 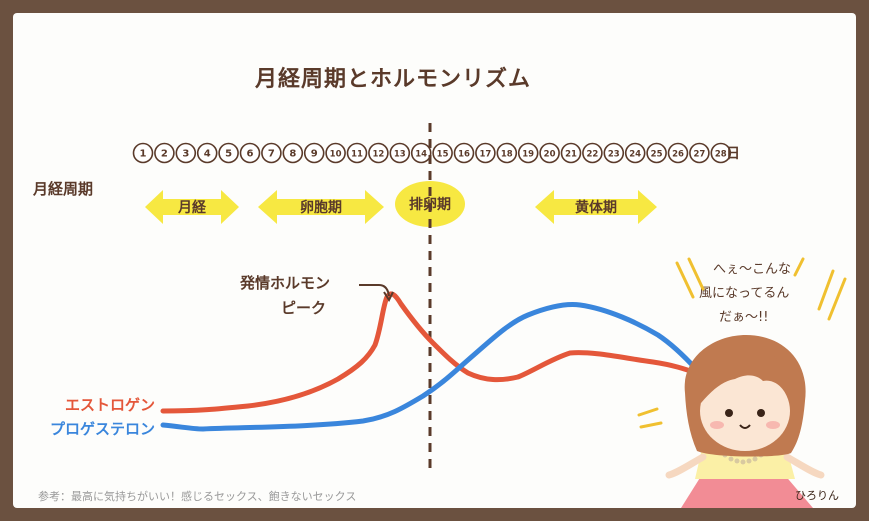 I want to click on day-circle: 23, so click(x=614, y=153).